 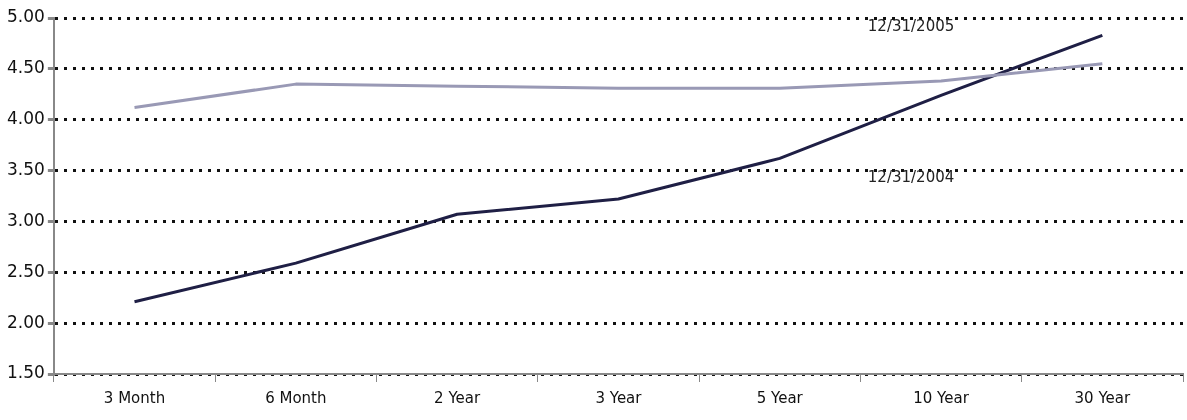 What do you see at coordinates (134, 397) in the screenshot?
I see `x-tick-label: 3 Month` at bounding box center [134, 397].